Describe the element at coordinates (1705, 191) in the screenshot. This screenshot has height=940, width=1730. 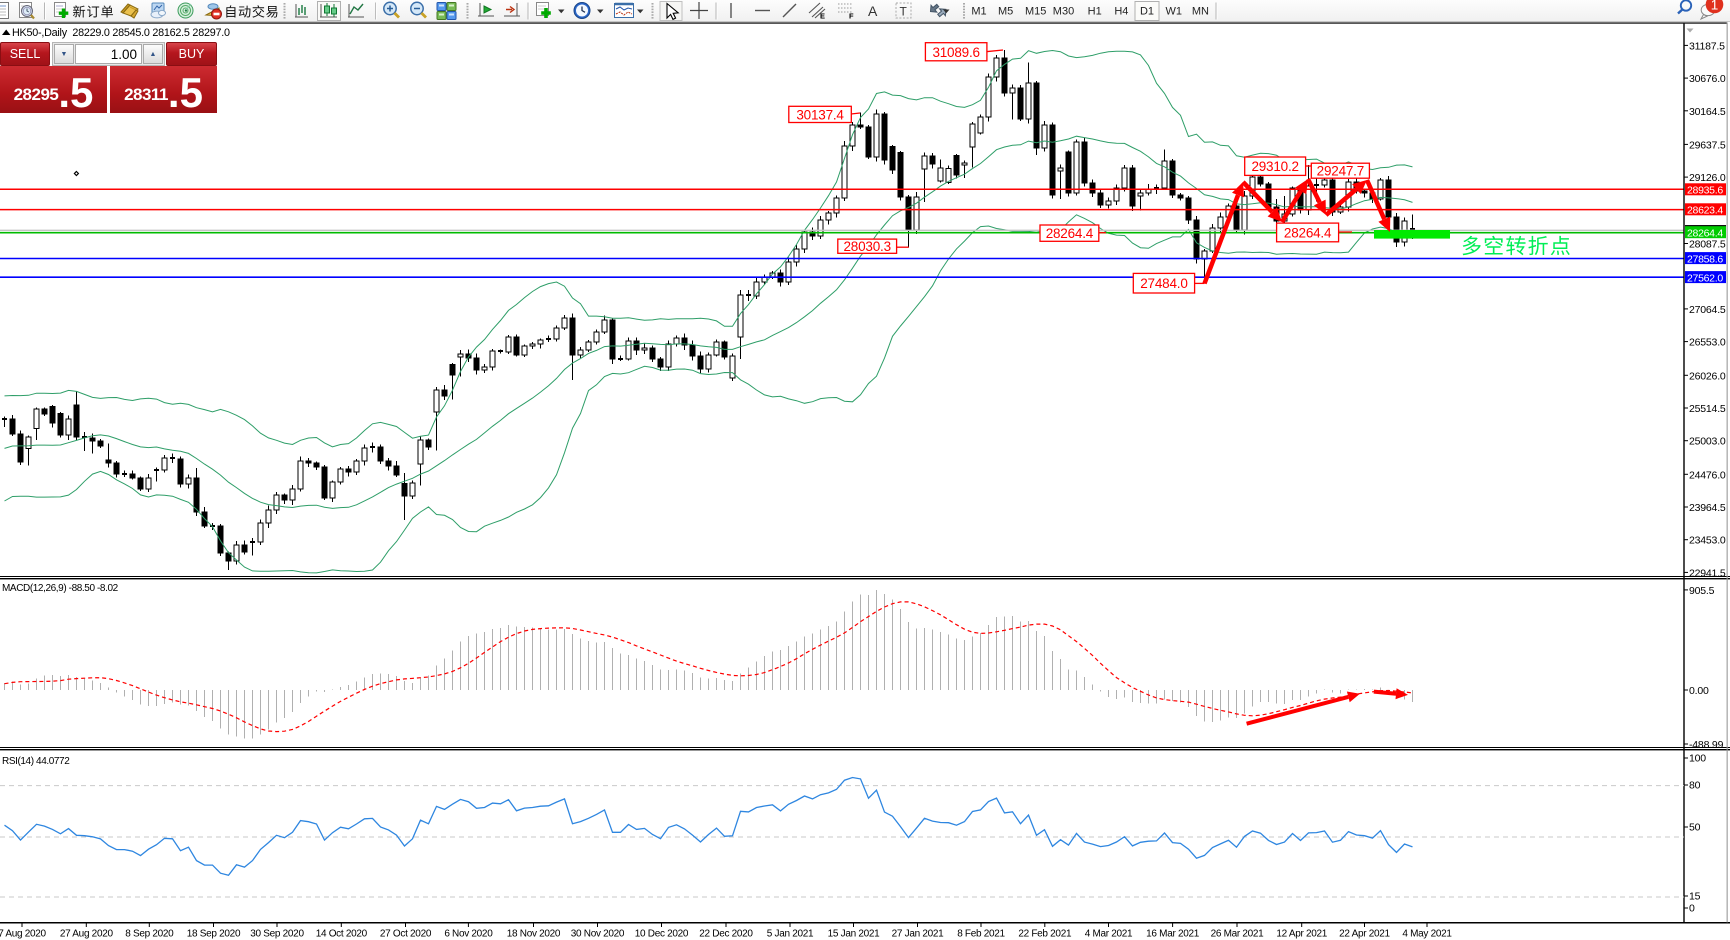
I see `svg-text: 28935.6` at that location.